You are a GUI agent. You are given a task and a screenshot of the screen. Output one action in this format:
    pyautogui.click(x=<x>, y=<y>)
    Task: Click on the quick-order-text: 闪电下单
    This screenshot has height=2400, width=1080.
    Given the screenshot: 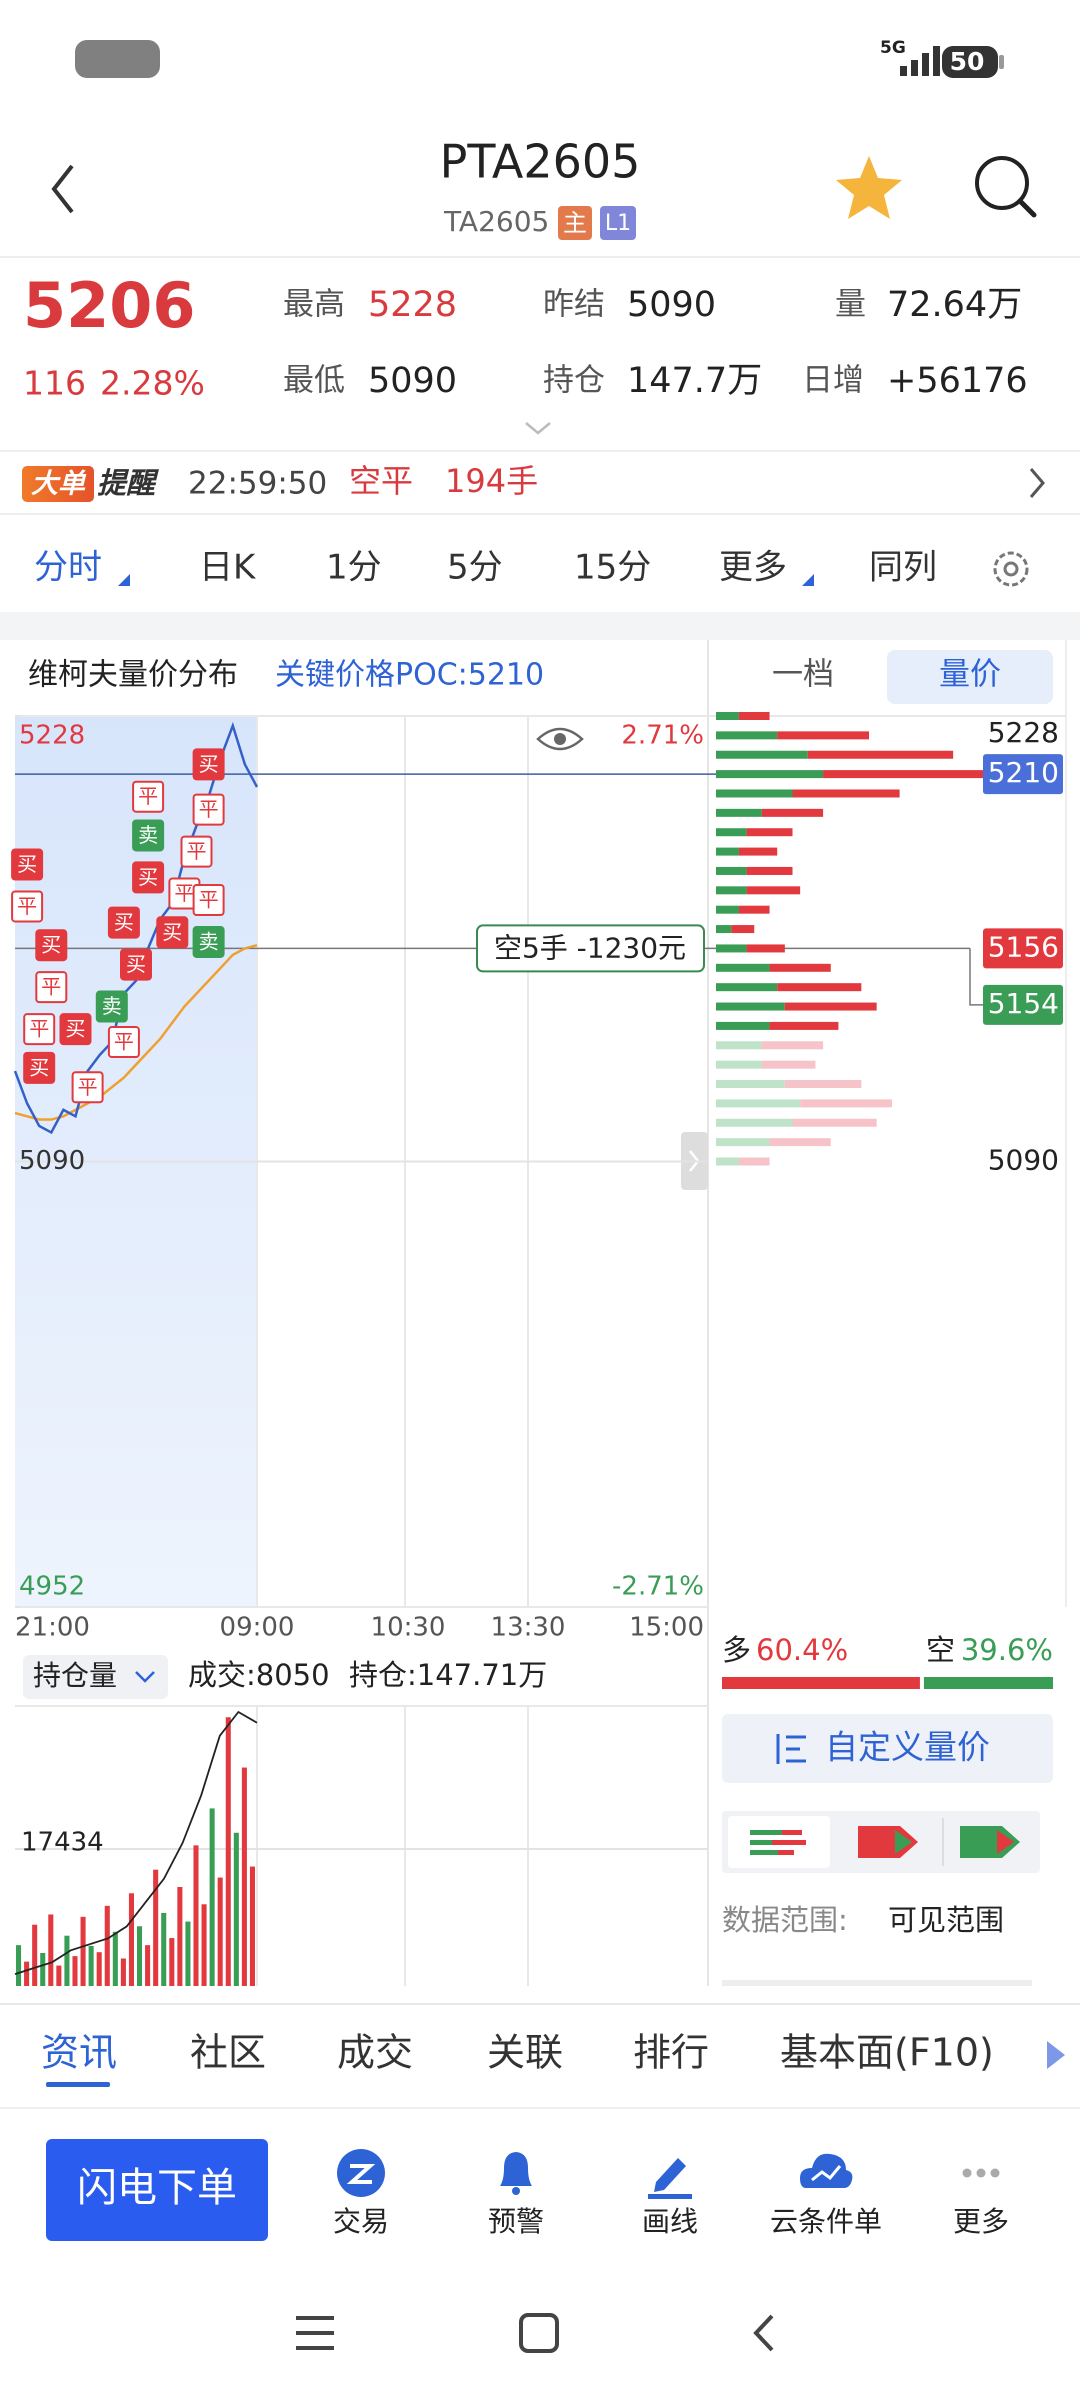 What is the action you would take?
    pyautogui.click(x=157, y=2188)
    